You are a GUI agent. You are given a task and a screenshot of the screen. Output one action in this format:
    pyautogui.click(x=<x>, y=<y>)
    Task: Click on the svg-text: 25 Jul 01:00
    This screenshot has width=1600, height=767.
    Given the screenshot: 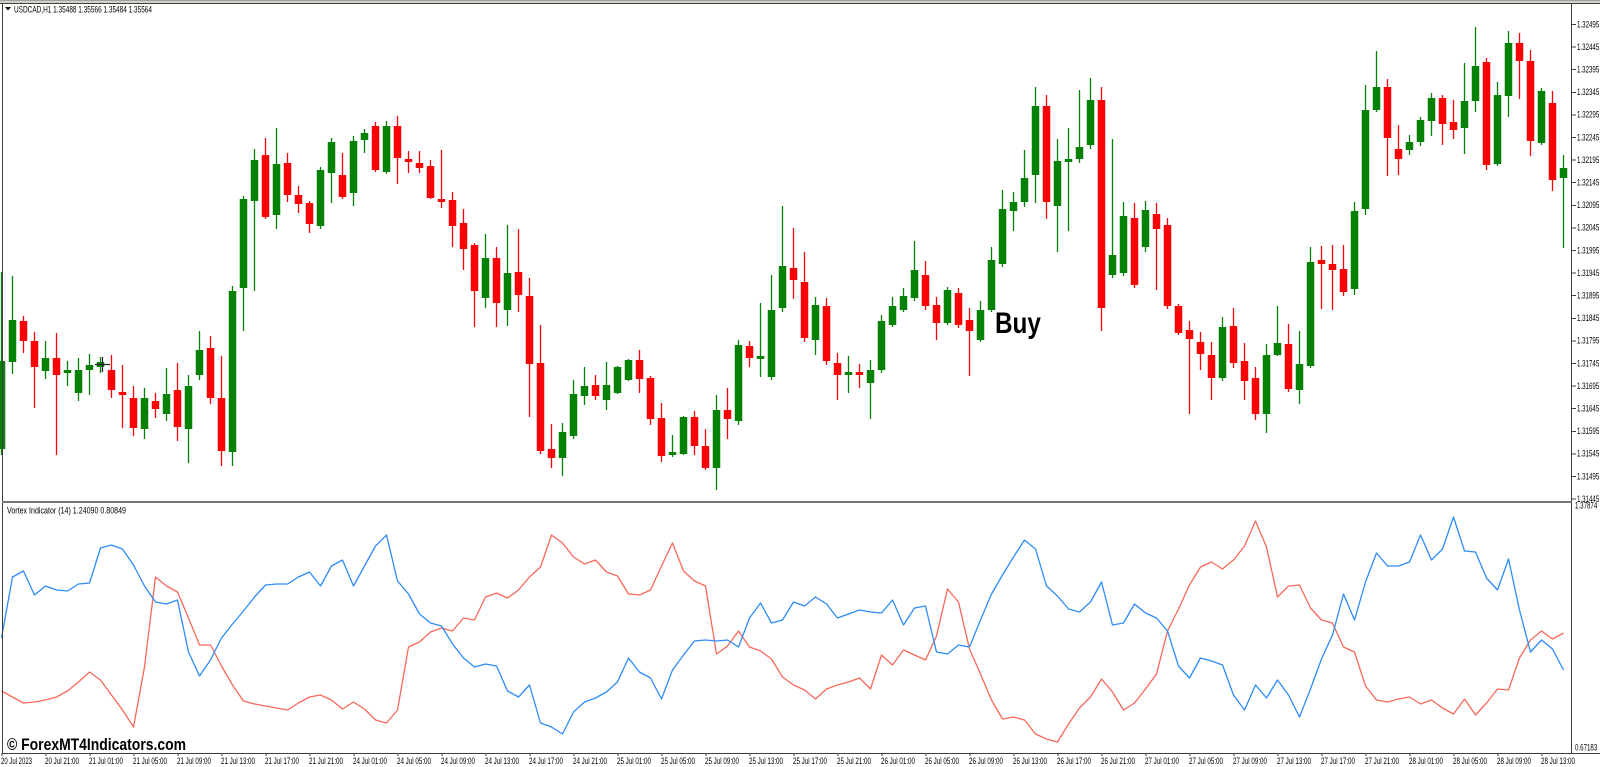 What is the action you would take?
    pyautogui.click(x=634, y=761)
    